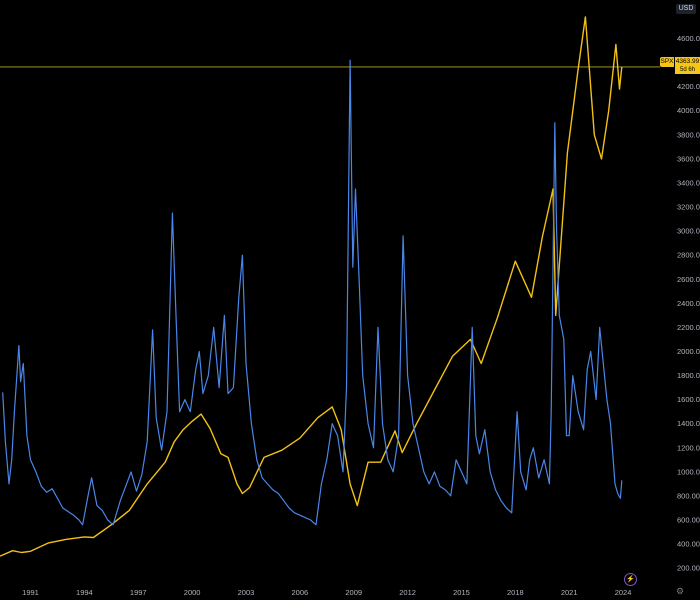 The height and width of the screenshot is (600, 700). What do you see at coordinates (688, 399) in the screenshot?
I see `y-tick-label: 1600.00` at bounding box center [688, 399].